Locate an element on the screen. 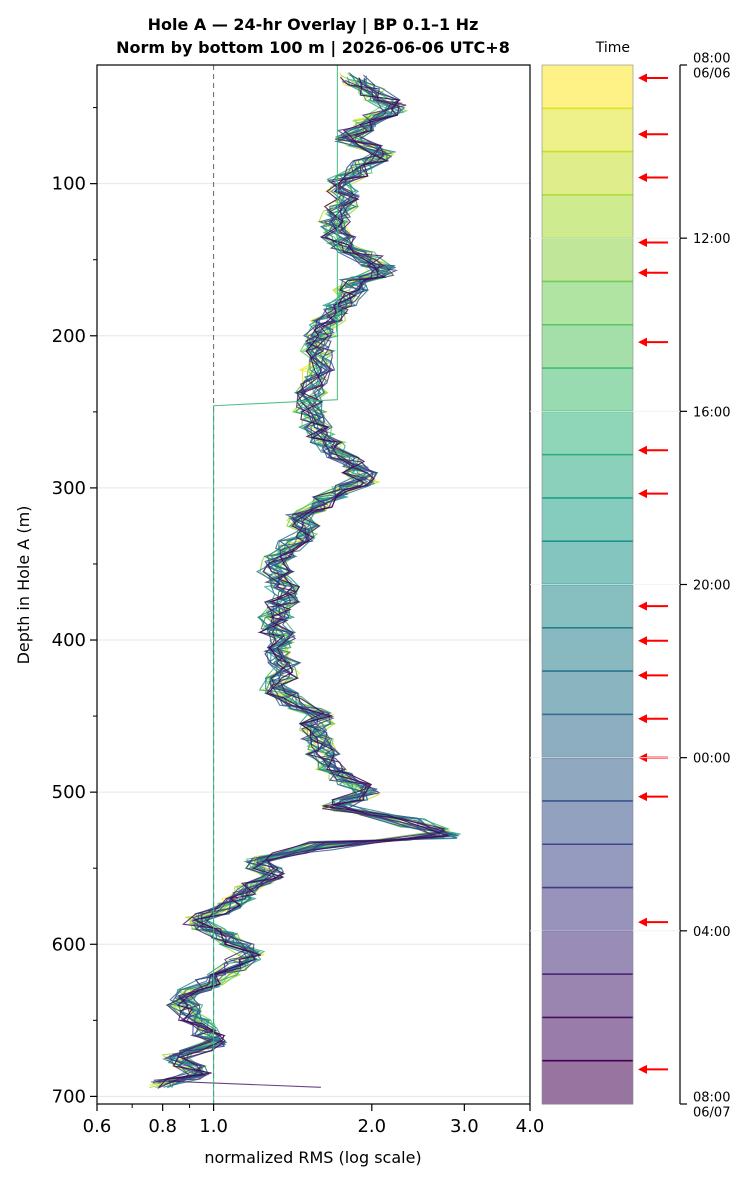 Image resolution: width=750 pixels, height=1181 pixels. y-tick-label: 200 is located at coordinates (69, 336).